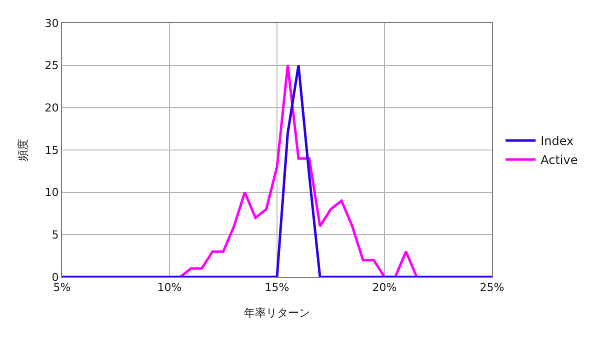 Image resolution: width=600 pixels, height=337 pixels. I want to click on y-tick-label: 15, so click(51, 150).